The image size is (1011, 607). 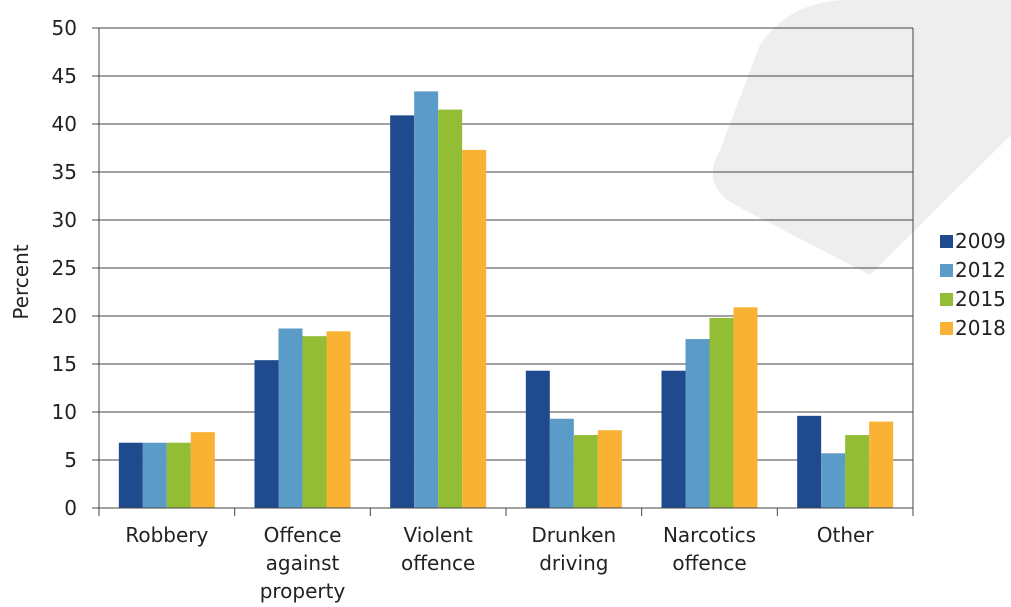 What do you see at coordinates (64, 364) in the screenshot?
I see `y-tick-label: 15` at bounding box center [64, 364].